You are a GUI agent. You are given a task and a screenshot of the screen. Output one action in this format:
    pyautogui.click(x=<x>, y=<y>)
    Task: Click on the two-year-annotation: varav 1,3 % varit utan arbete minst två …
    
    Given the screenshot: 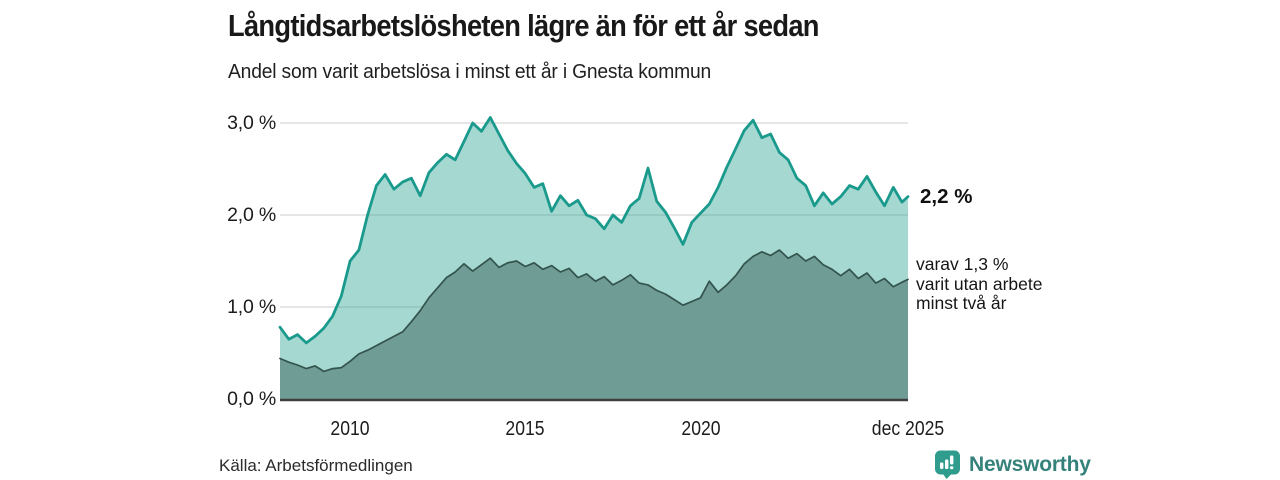 What is the action you would take?
    pyautogui.click(x=979, y=284)
    